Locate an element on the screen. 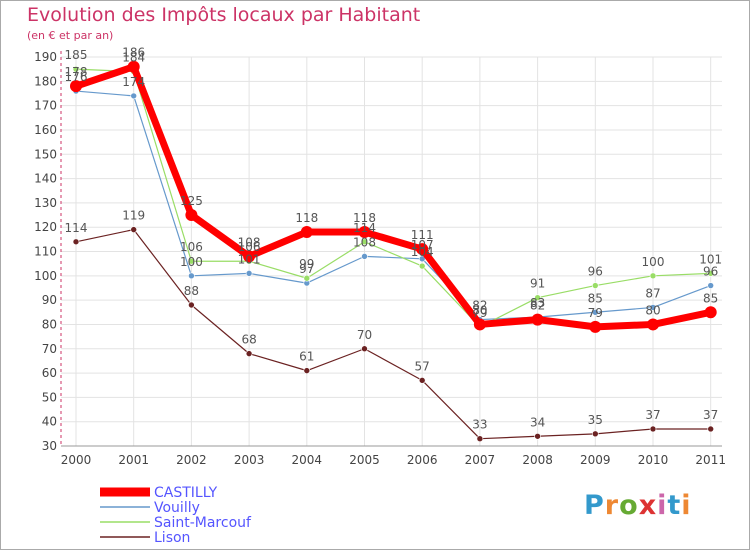 This screenshot has height=550, width=750. data-label-castilly: 186 is located at coordinates (133, 53).